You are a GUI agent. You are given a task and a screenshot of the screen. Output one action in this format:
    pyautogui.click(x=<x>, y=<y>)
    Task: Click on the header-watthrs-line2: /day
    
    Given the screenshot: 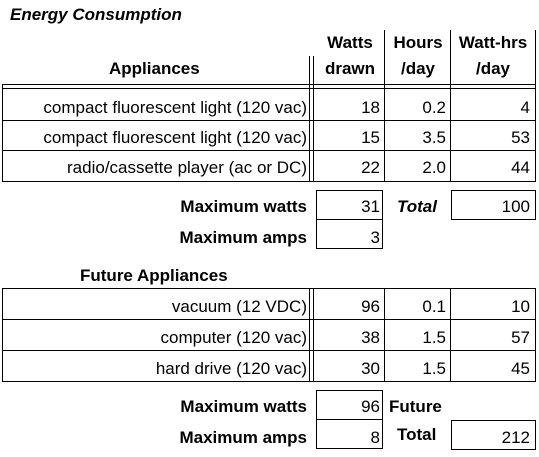 What is the action you would take?
    pyautogui.click(x=493, y=68)
    